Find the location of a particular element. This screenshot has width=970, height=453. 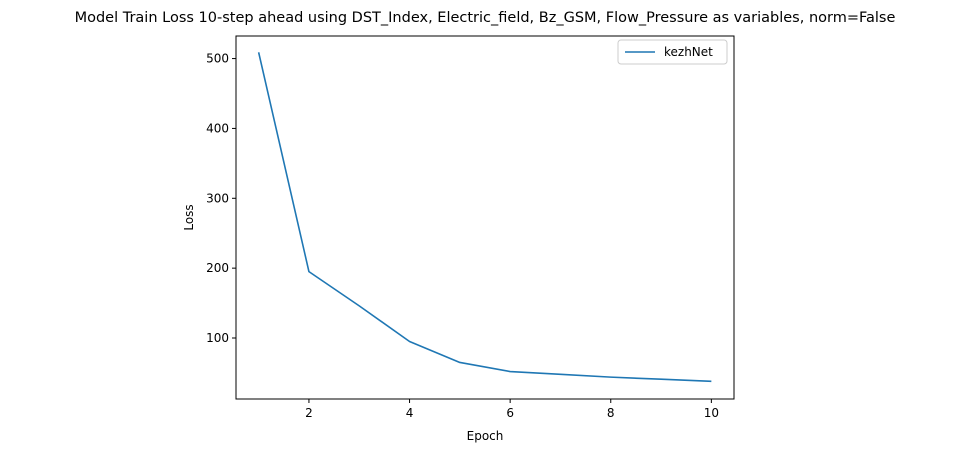

y-tick-label: 100 is located at coordinates (217, 338).